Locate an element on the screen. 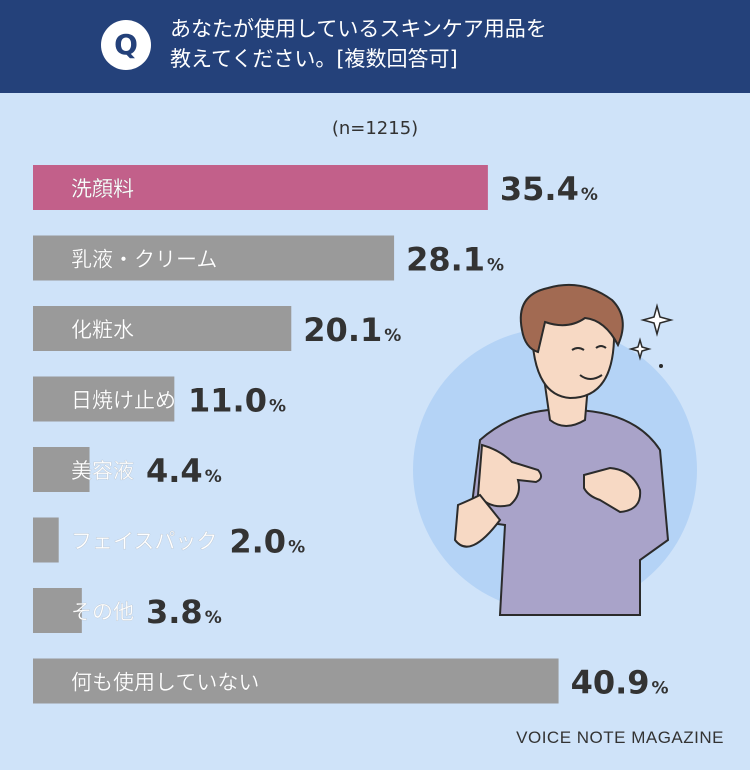 The image size is (750, 770). question-text: あなたが使用しているスキンケア用品を 教えてください。[複数回答可] is located at coordinates (358, 44).